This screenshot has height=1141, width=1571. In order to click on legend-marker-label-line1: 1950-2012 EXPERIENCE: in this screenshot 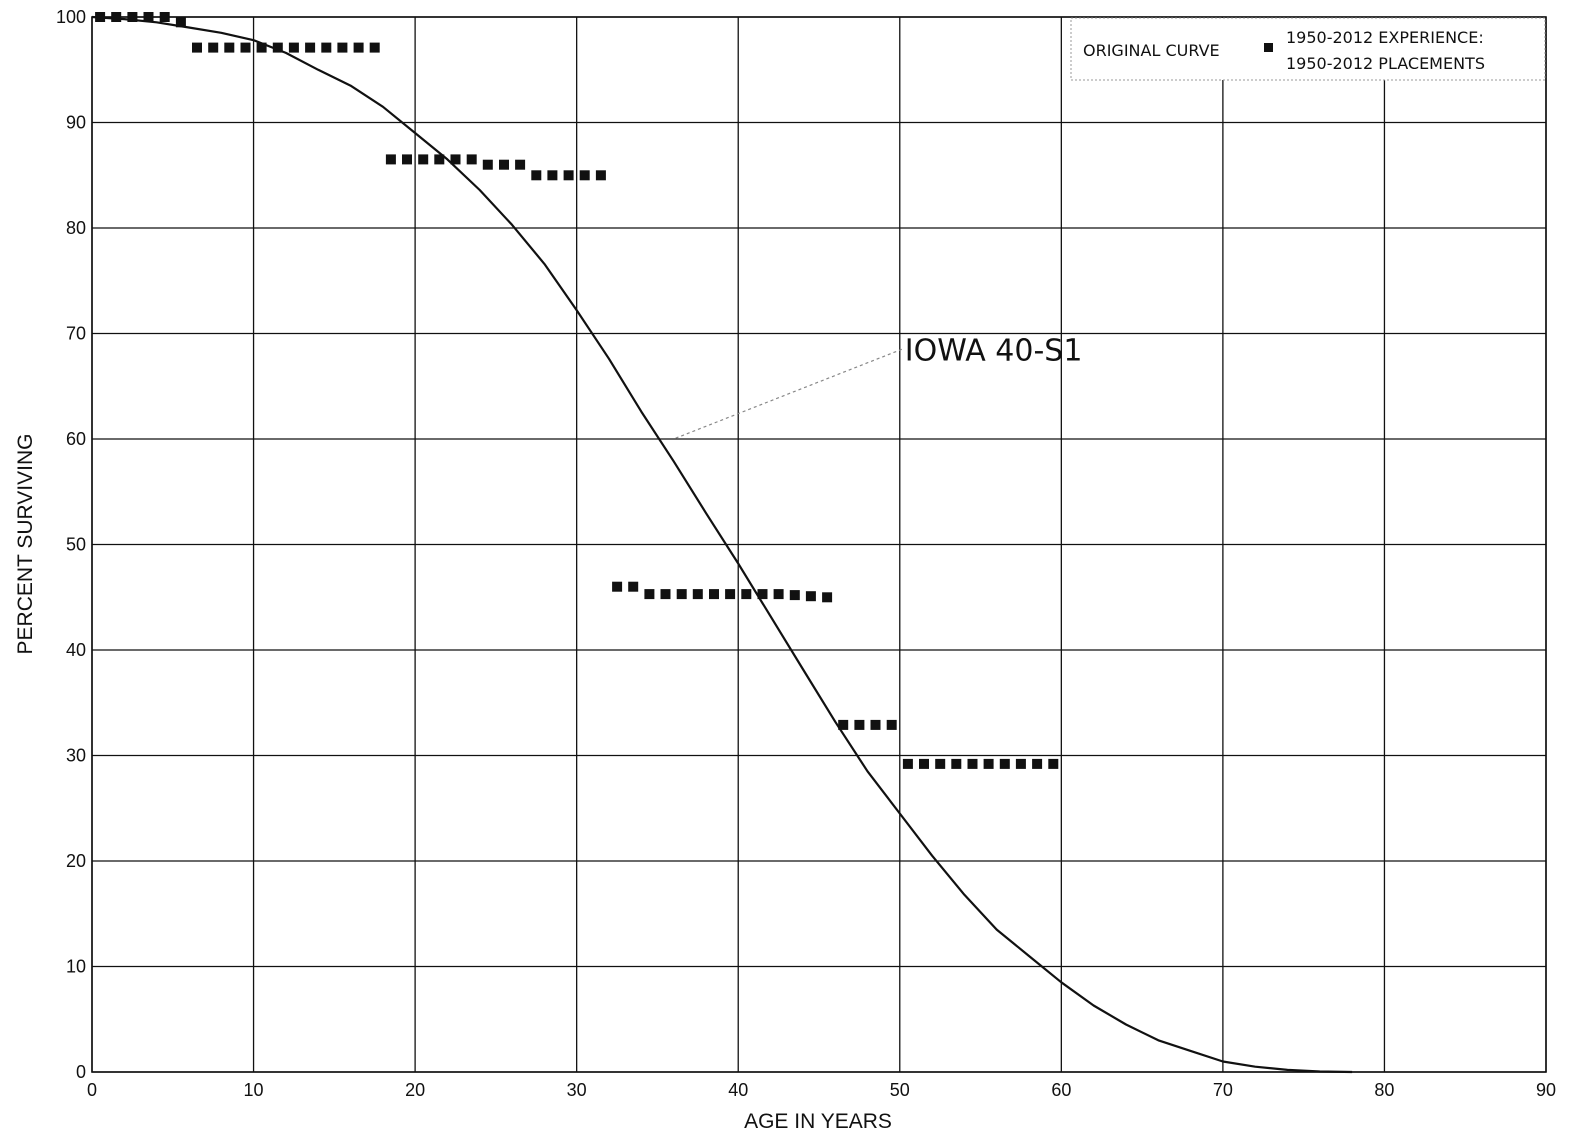, I will do `click(1385, 37)`.